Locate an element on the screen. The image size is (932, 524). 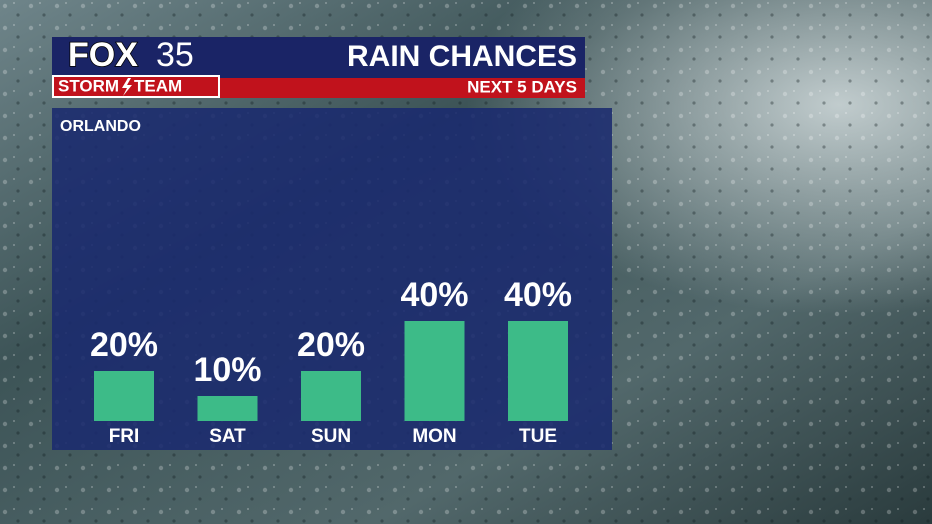
logo-team-left: STORM is located at coordinates (88, 85).